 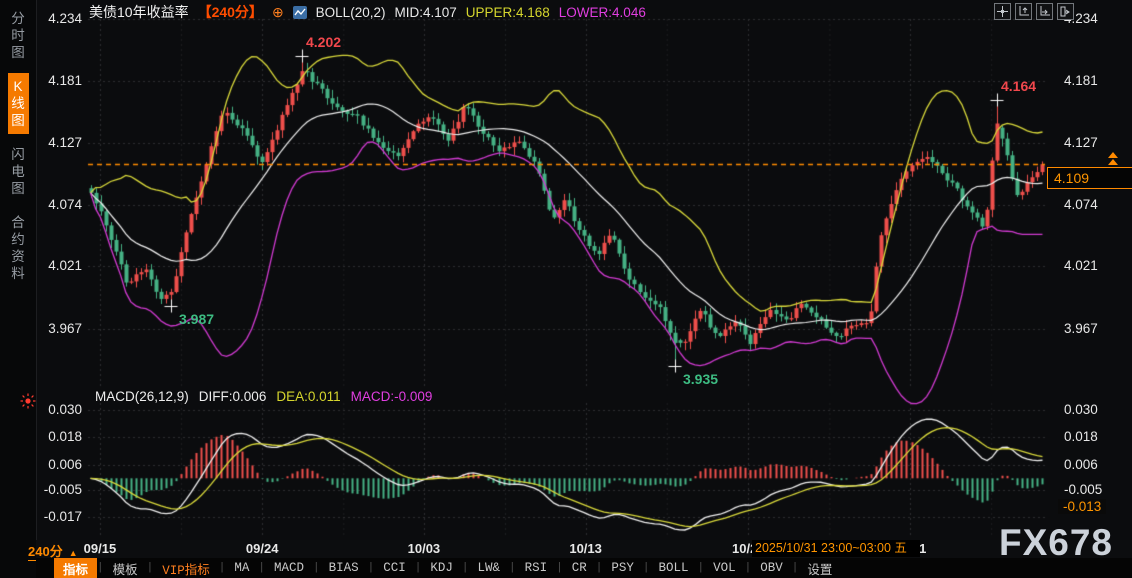 I want to click on boll-label: BOLL(20,2), so click(x=350, y=12).